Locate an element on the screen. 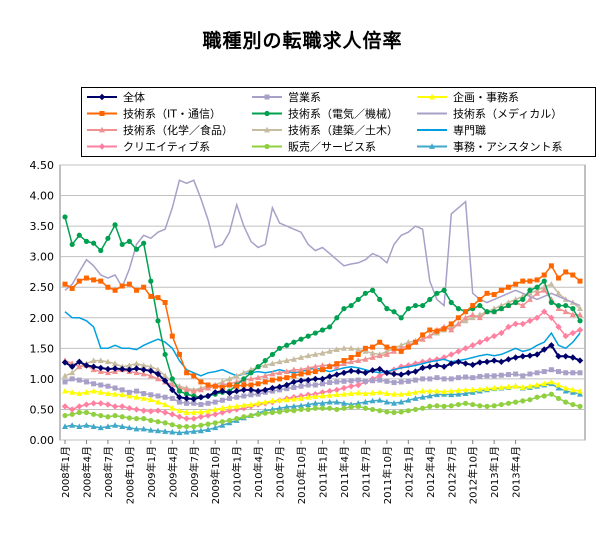  y-tick-label: 1.00 is located at coordinates (42, 379).